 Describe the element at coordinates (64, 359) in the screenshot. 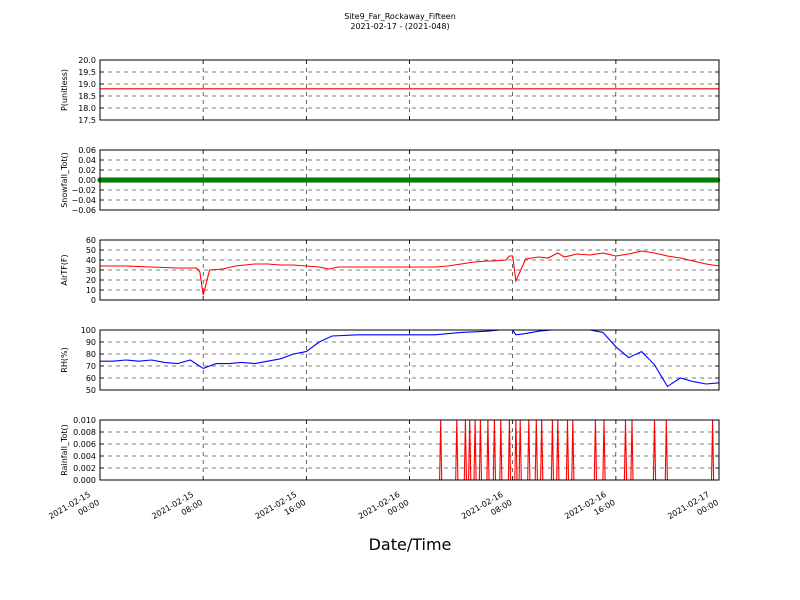

I see `y-axis-label: RH(%)` at that location.